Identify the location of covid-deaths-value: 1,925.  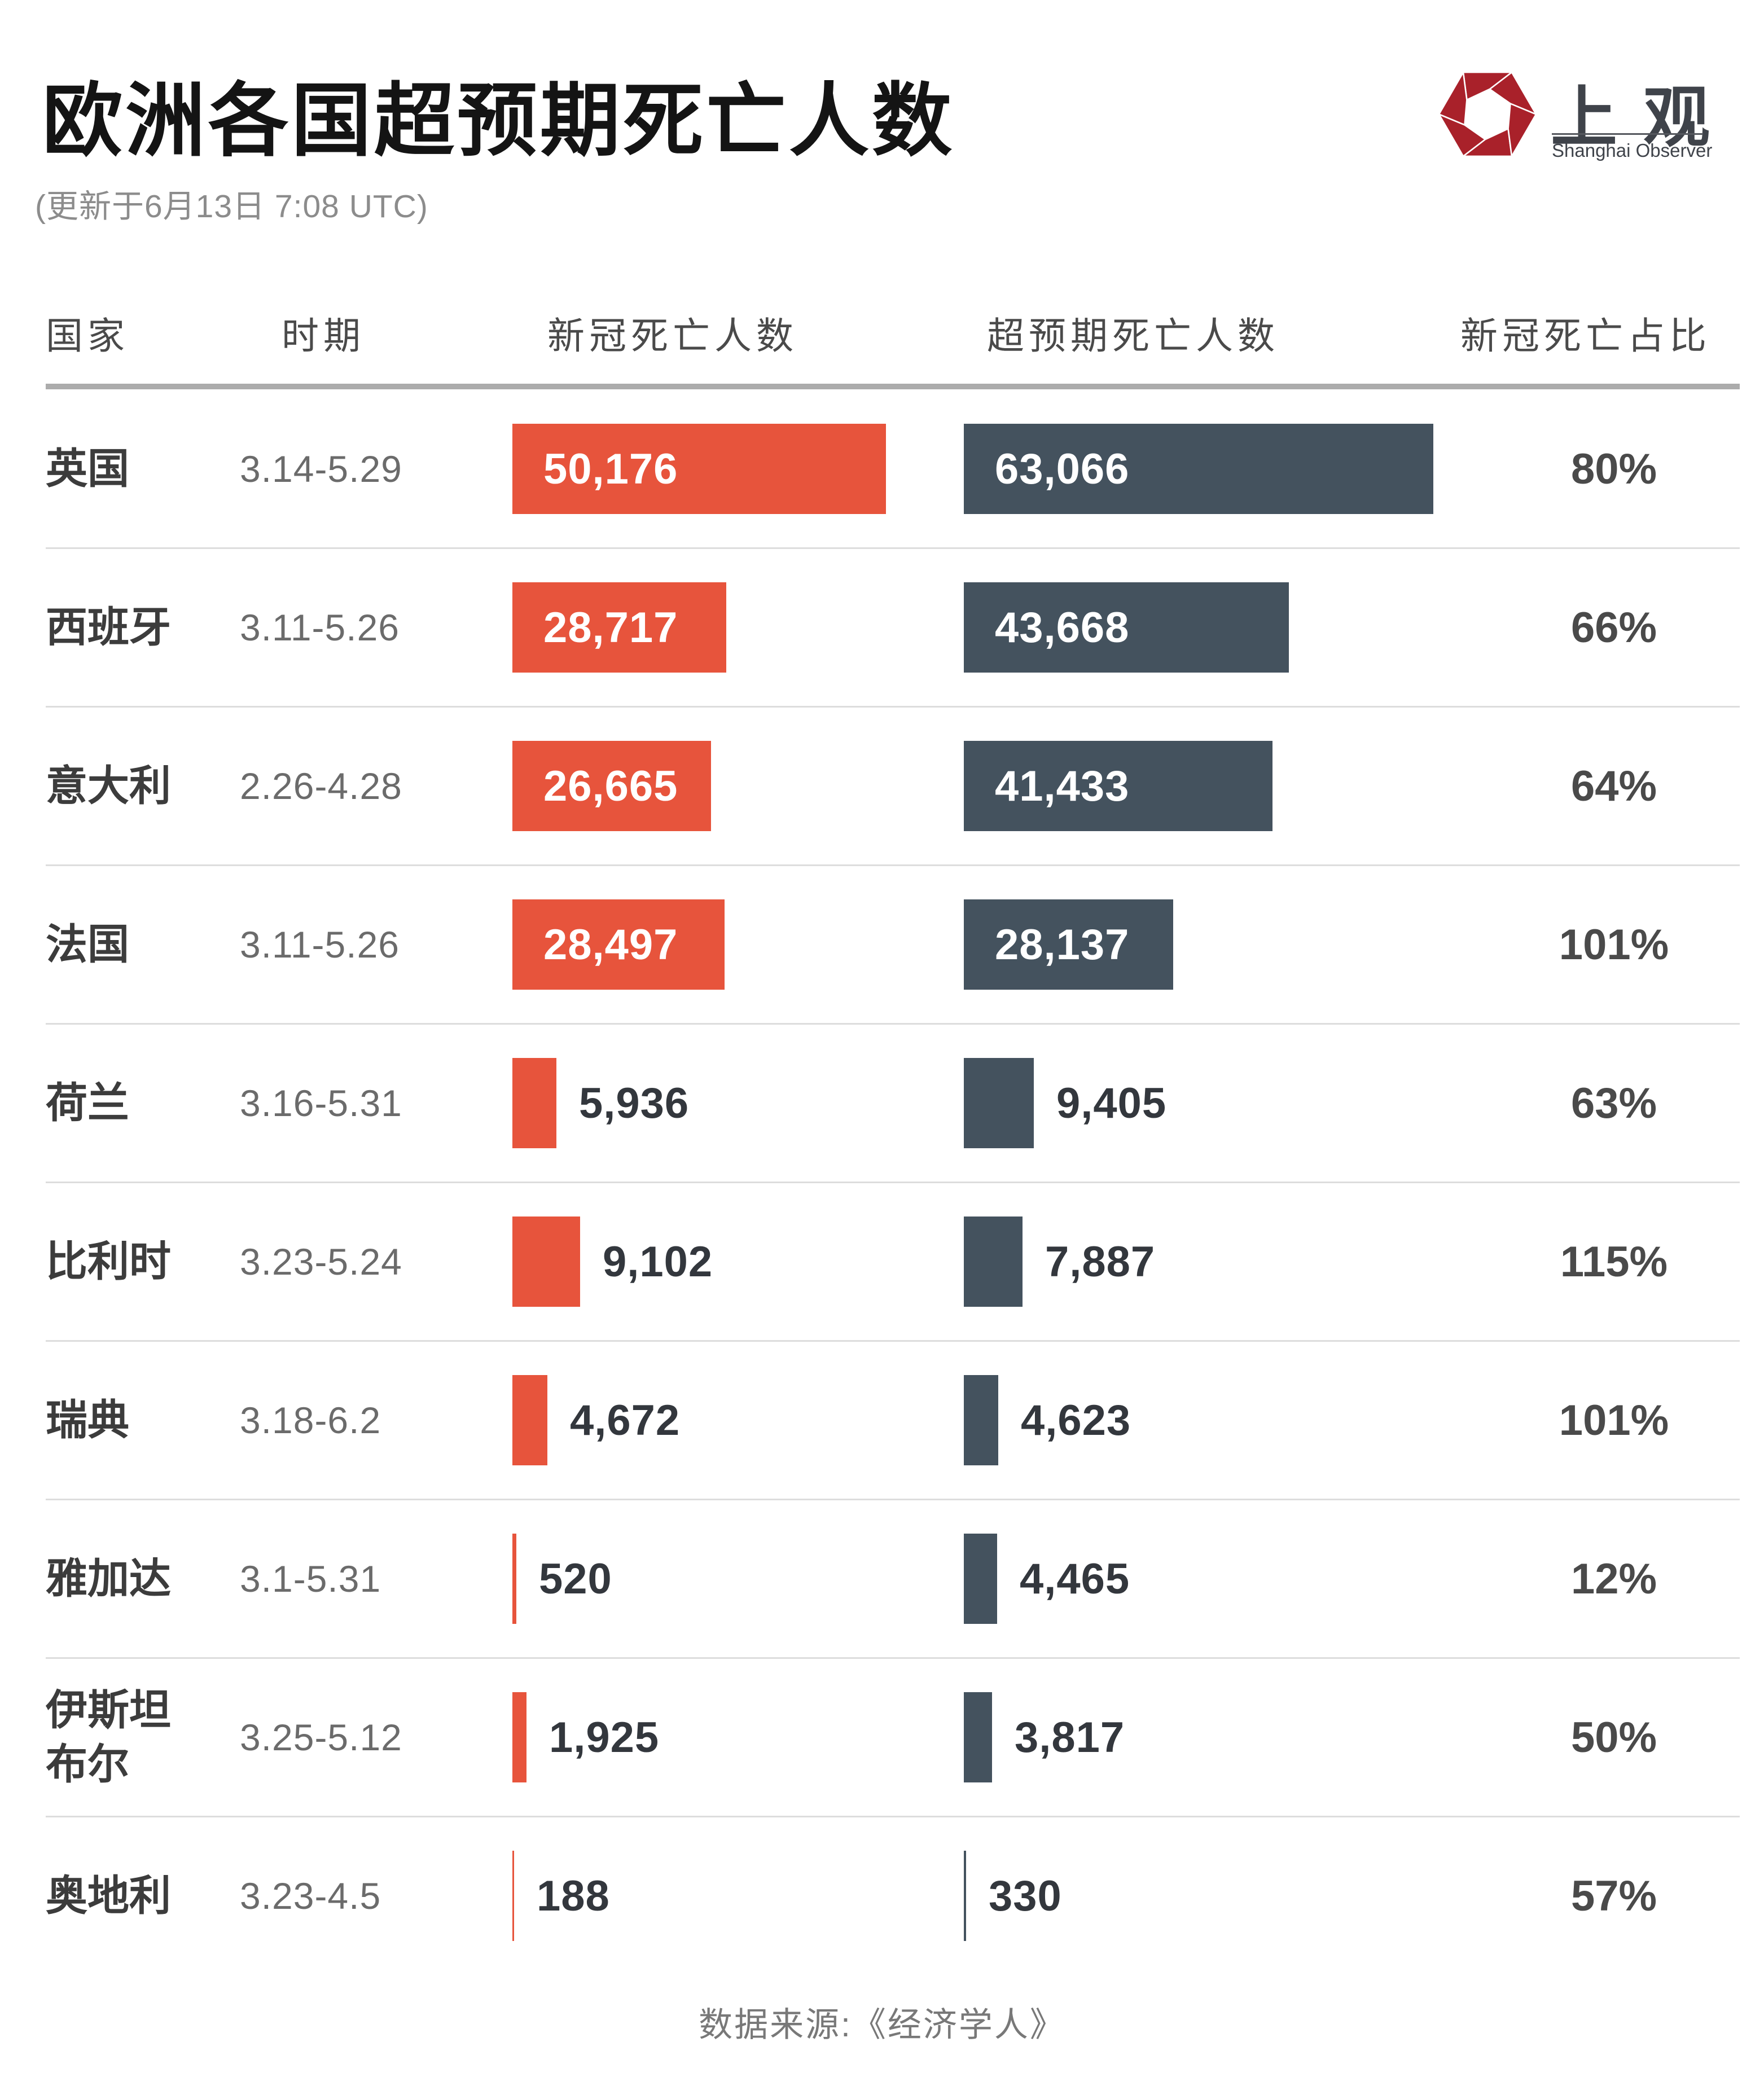
(605, 1737).